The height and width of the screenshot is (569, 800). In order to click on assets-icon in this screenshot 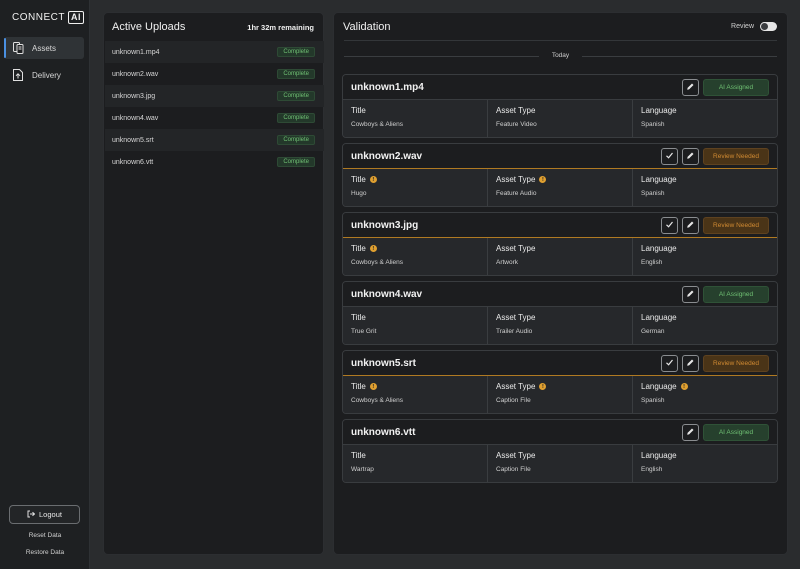, I will do `click(18, 48)`.